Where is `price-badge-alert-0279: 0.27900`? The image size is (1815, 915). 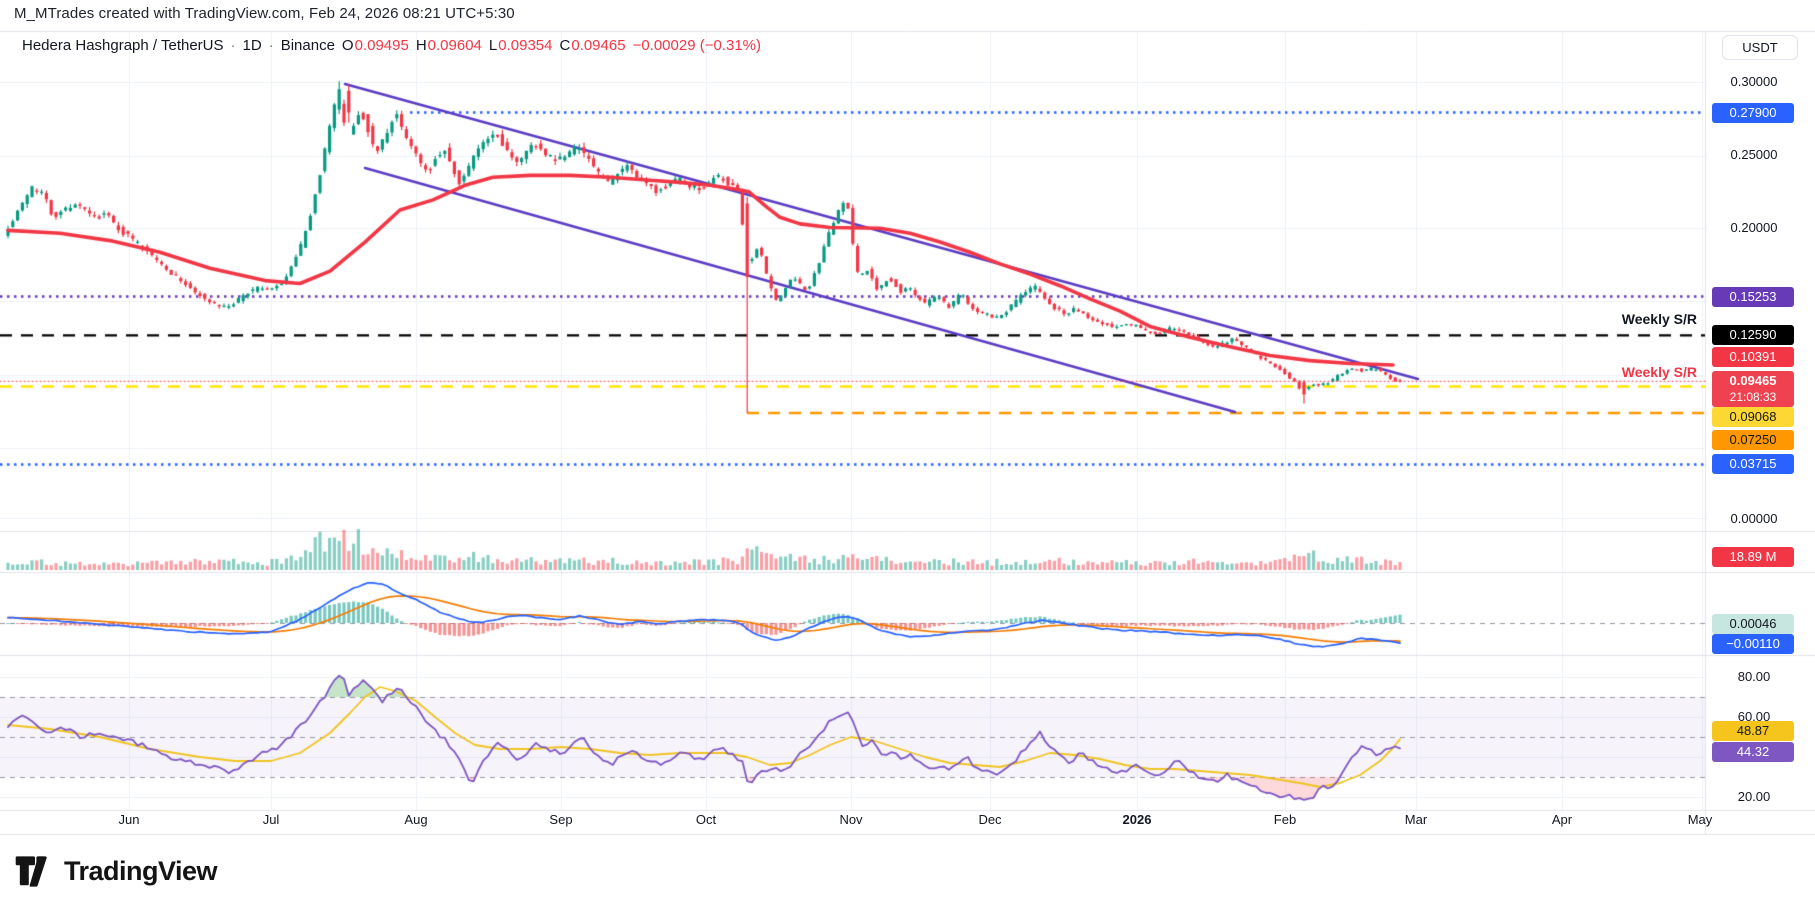 price-badge-alert-0279: 0.27900 is located at coordinates (1753, 112).